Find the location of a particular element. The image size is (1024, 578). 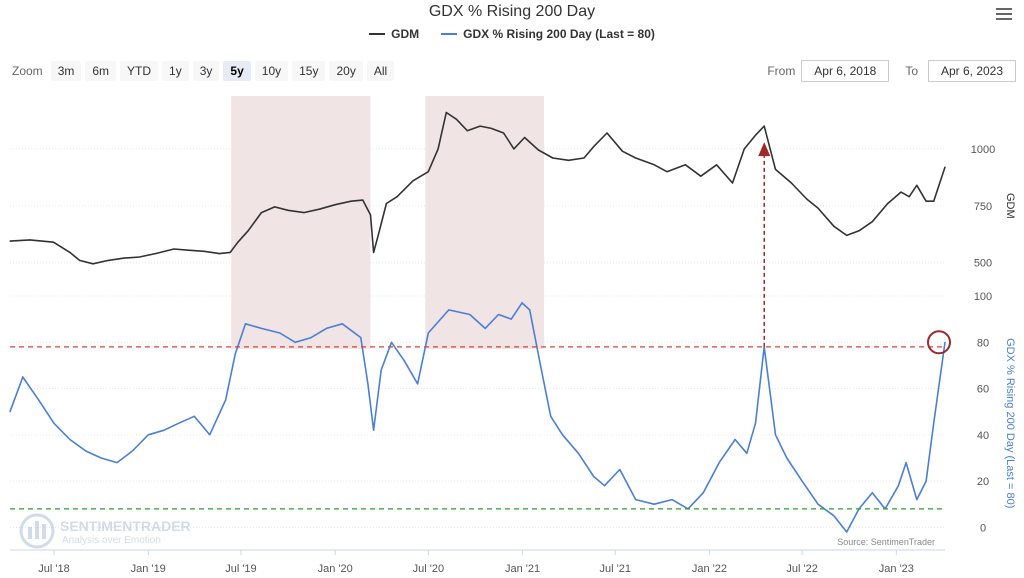

y-axis-title-gdm: GDM is located at coordinates (1010, 206).